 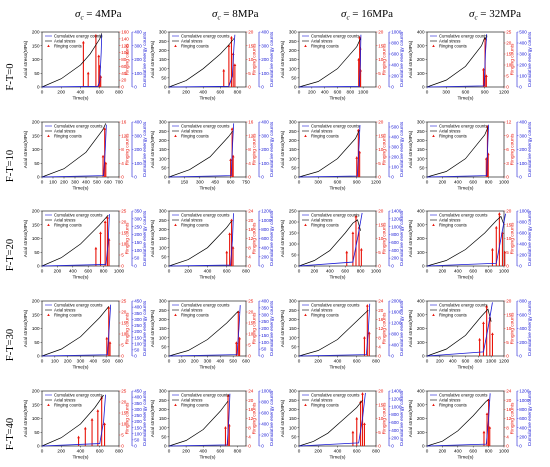 What do you see at coordinates (163, 220) in the screenshot?
I see `y-tick-label: 250` at bounding box center [163, 220].